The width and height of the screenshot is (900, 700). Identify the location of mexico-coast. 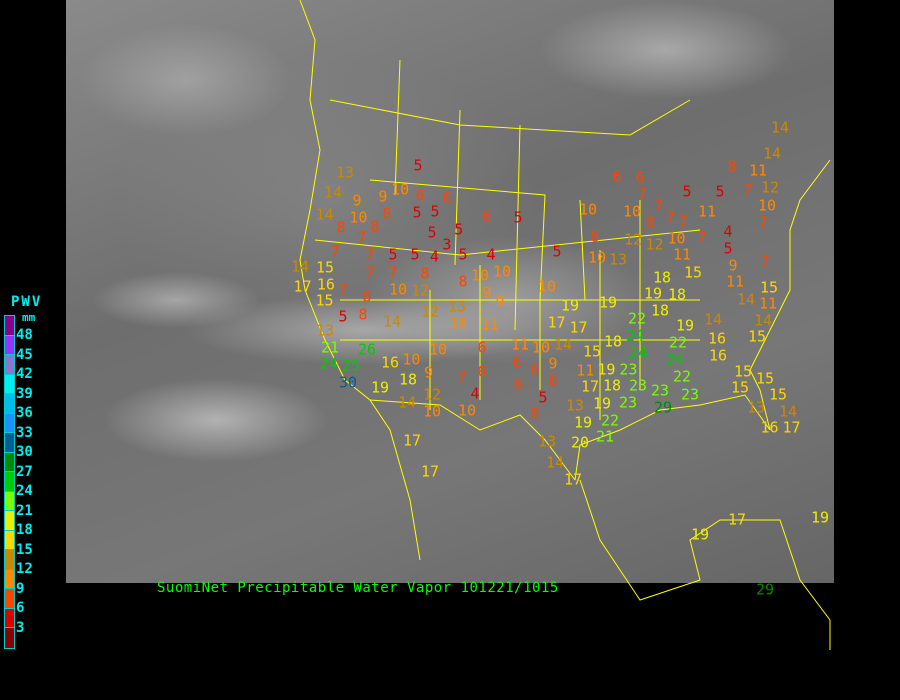
(705, 564).